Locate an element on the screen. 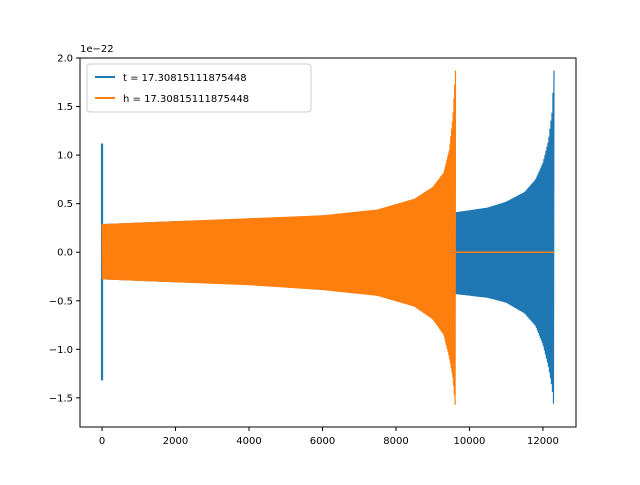  legend-label-h: h = 17.30815111875448 is located at coordinates (186, 99).